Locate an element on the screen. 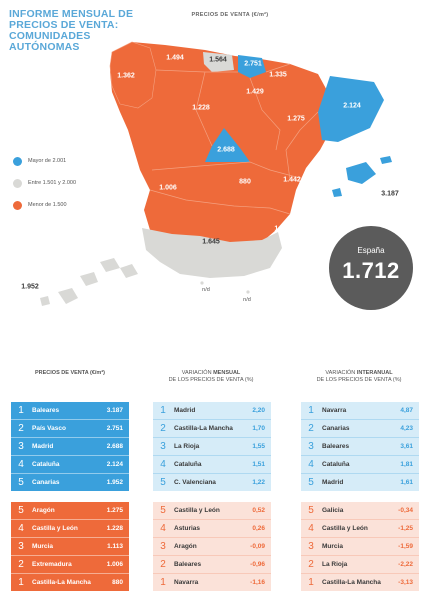 The width and height of the screenshot is (426, 600). map-value-castilla-la-mancha: 880 is located at coordinates (245, 182).